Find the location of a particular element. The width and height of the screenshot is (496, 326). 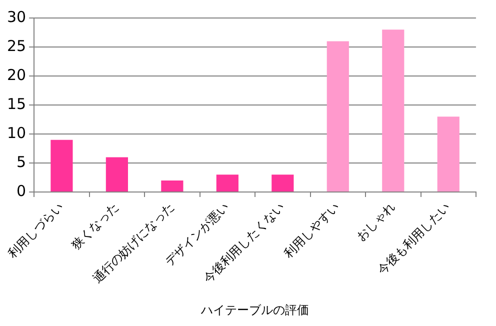

y-tick-label: 25 is located at coordinates (16, 45).